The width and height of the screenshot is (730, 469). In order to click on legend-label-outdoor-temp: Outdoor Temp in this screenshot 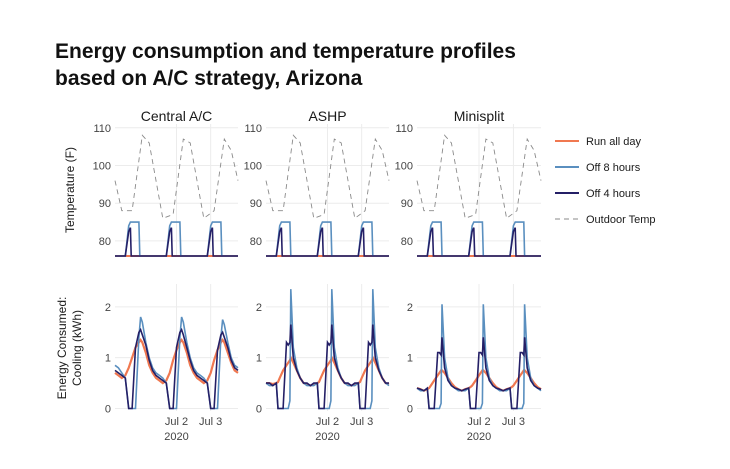, I will do `click(621, 220)`.